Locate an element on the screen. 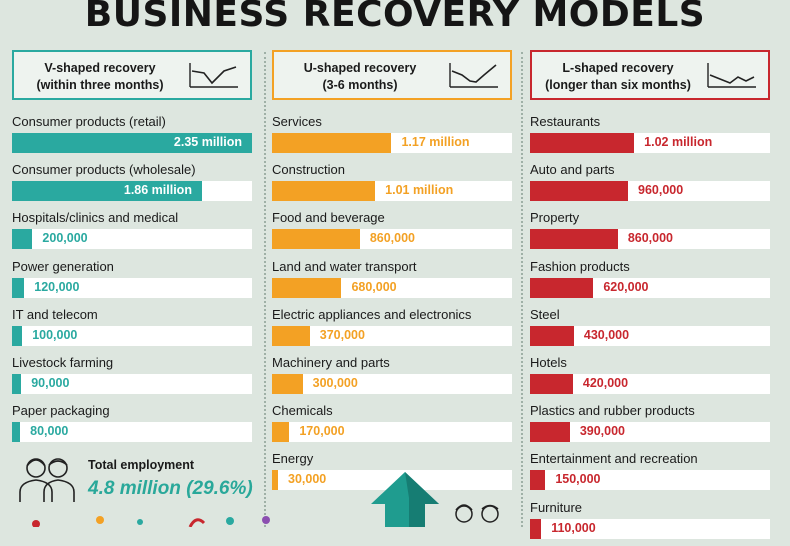 Image resolution: width=790 pixels, height=546 pixels. v-shaped-title-line1: V-shaped recovery is located at coordinates (100, 68).